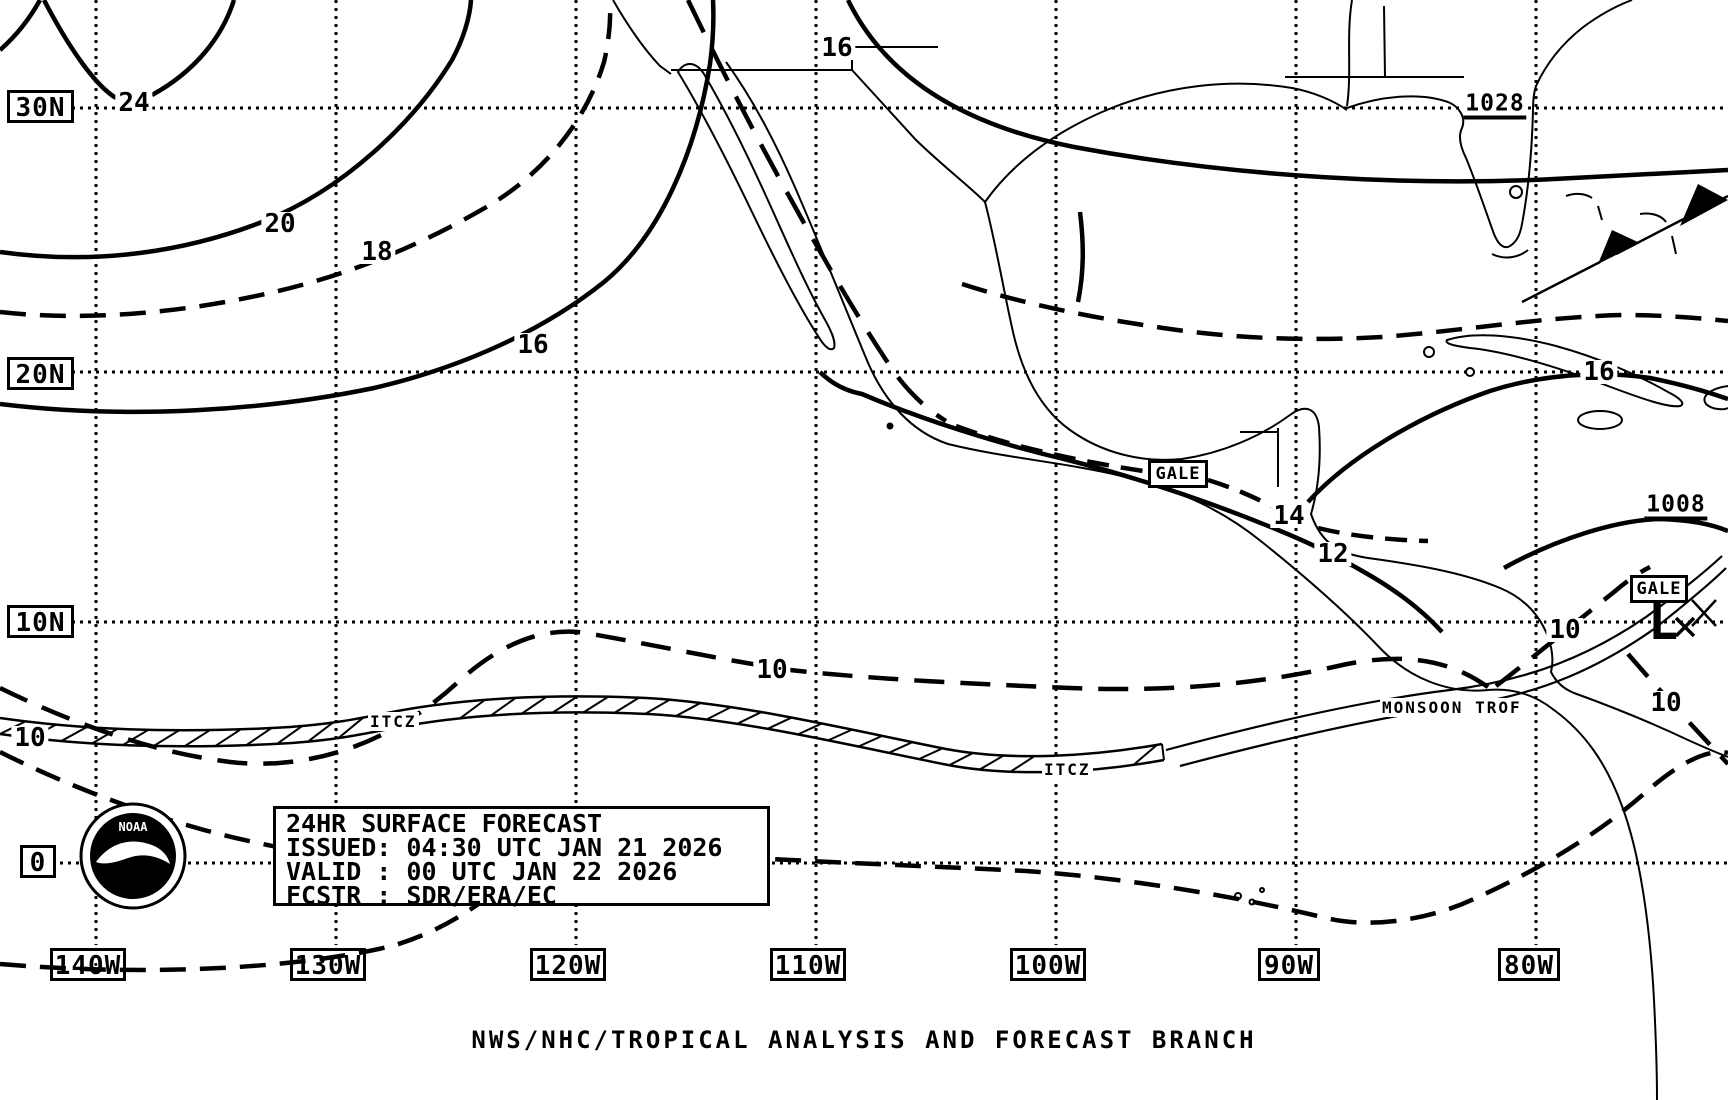 This screenshot has height=1100, width=1728. I want to click on low-pressure-value-1008: 1008, so click(1676, 507).